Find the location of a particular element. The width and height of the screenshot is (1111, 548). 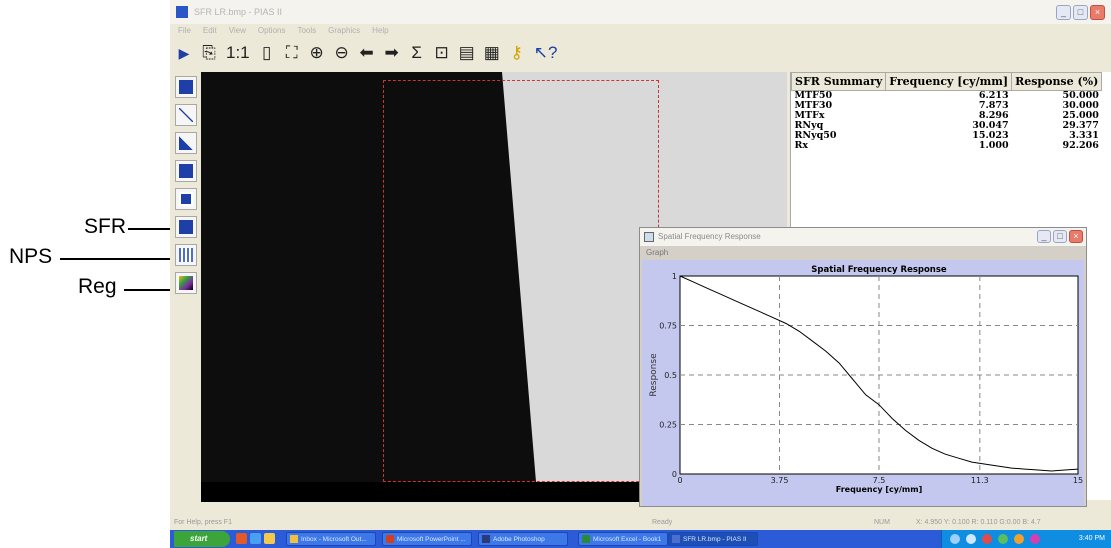

graph-window-icon is located at coordinates (649, 237).